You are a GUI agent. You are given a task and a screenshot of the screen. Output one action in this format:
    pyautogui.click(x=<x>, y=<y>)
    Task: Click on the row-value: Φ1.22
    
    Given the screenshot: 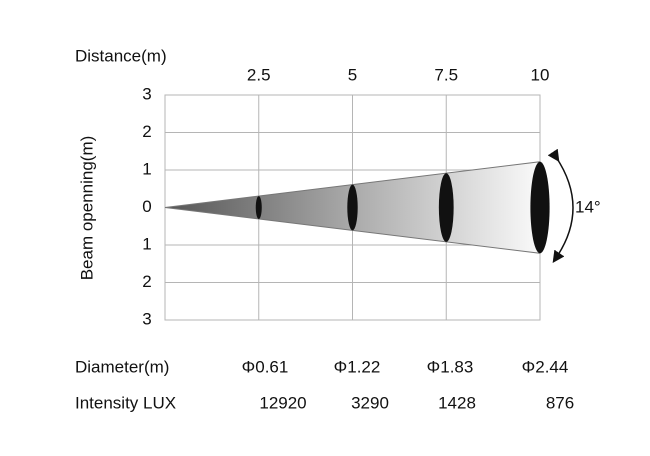 What is the action you would take?
    pyautogui.click(x=357, y=366)
    